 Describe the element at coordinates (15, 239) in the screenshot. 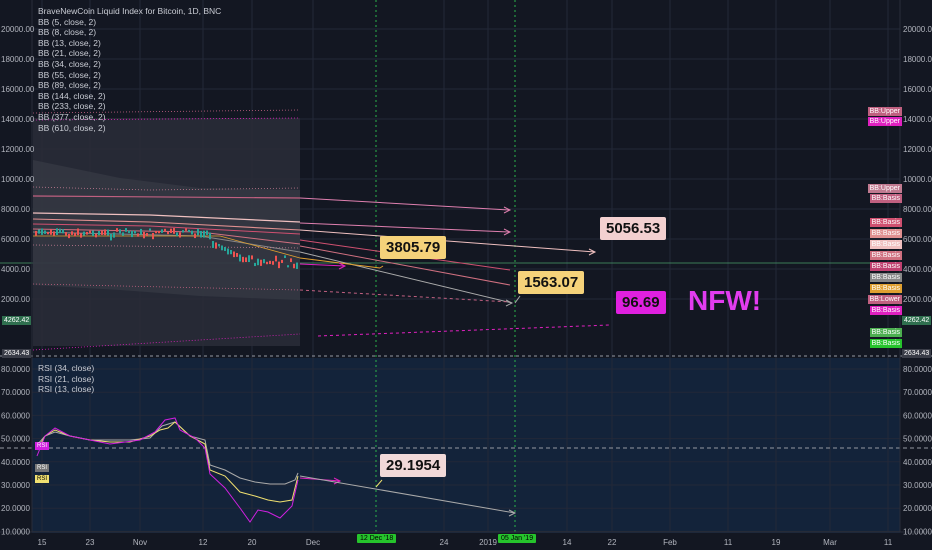

I see `price-tick-label: 6000.00` at that location.